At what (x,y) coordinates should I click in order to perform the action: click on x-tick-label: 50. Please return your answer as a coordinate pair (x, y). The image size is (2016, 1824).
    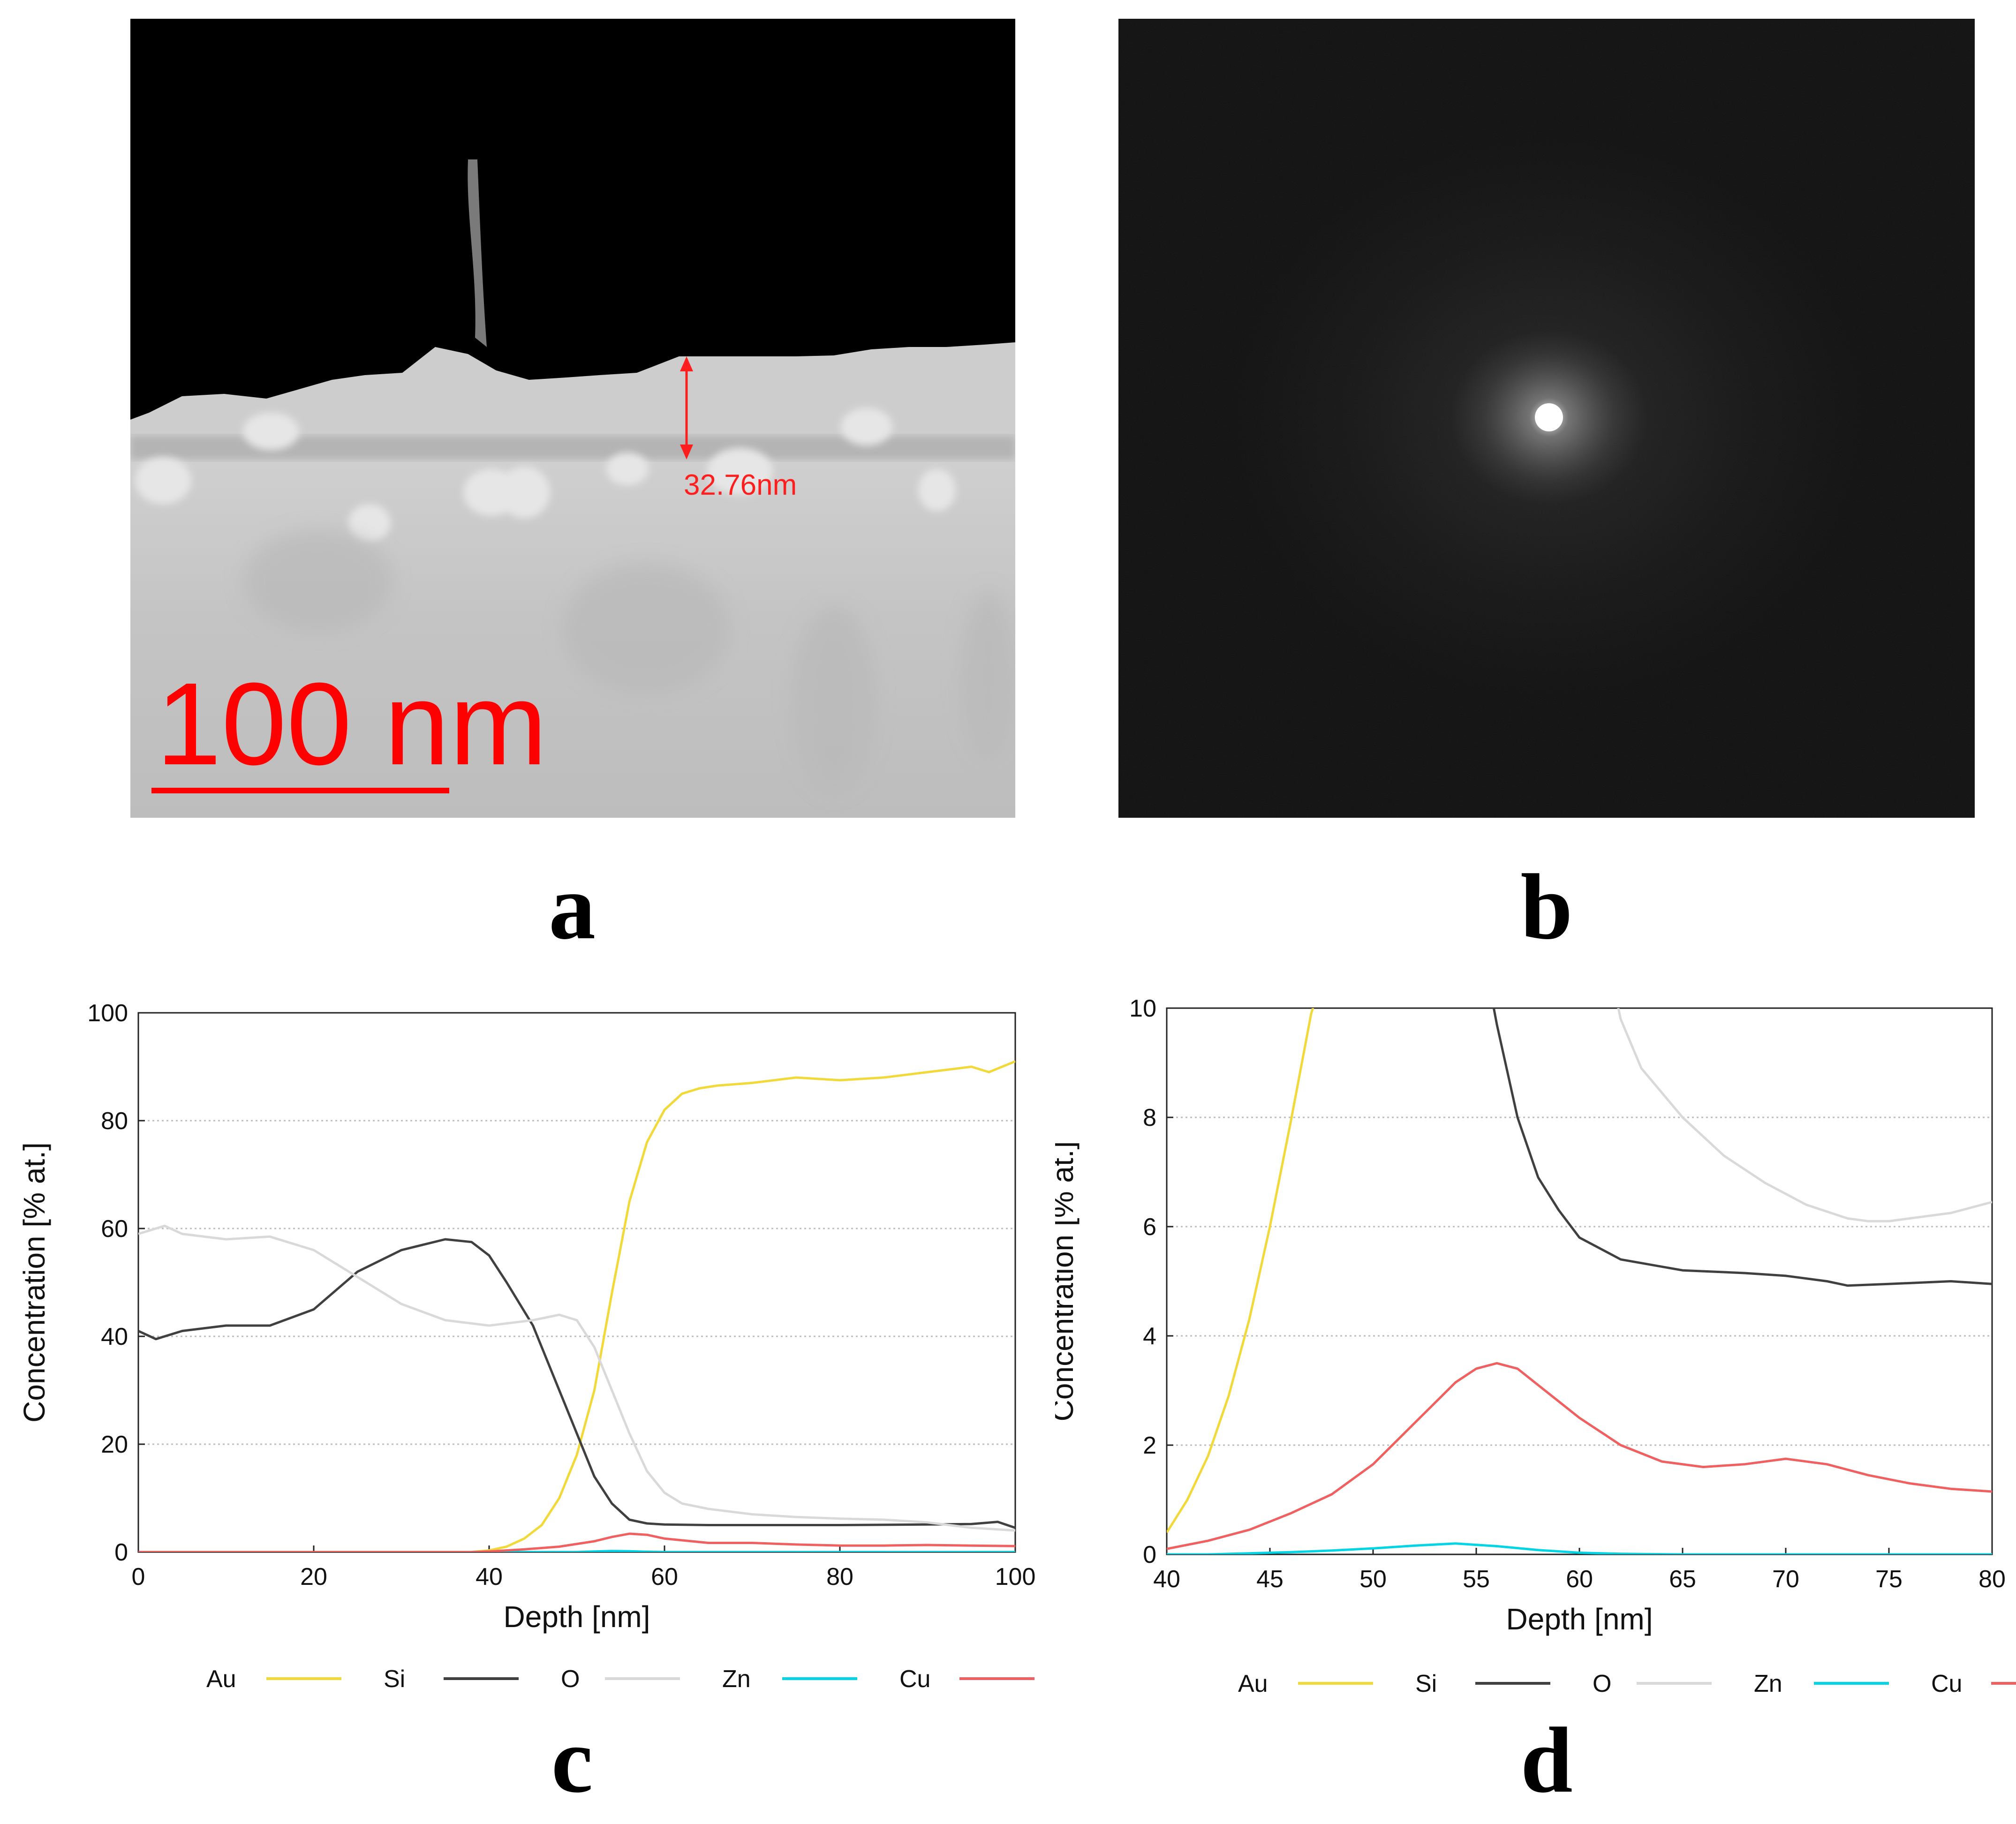
    Looking at the image, I should click on (1373, 1580).